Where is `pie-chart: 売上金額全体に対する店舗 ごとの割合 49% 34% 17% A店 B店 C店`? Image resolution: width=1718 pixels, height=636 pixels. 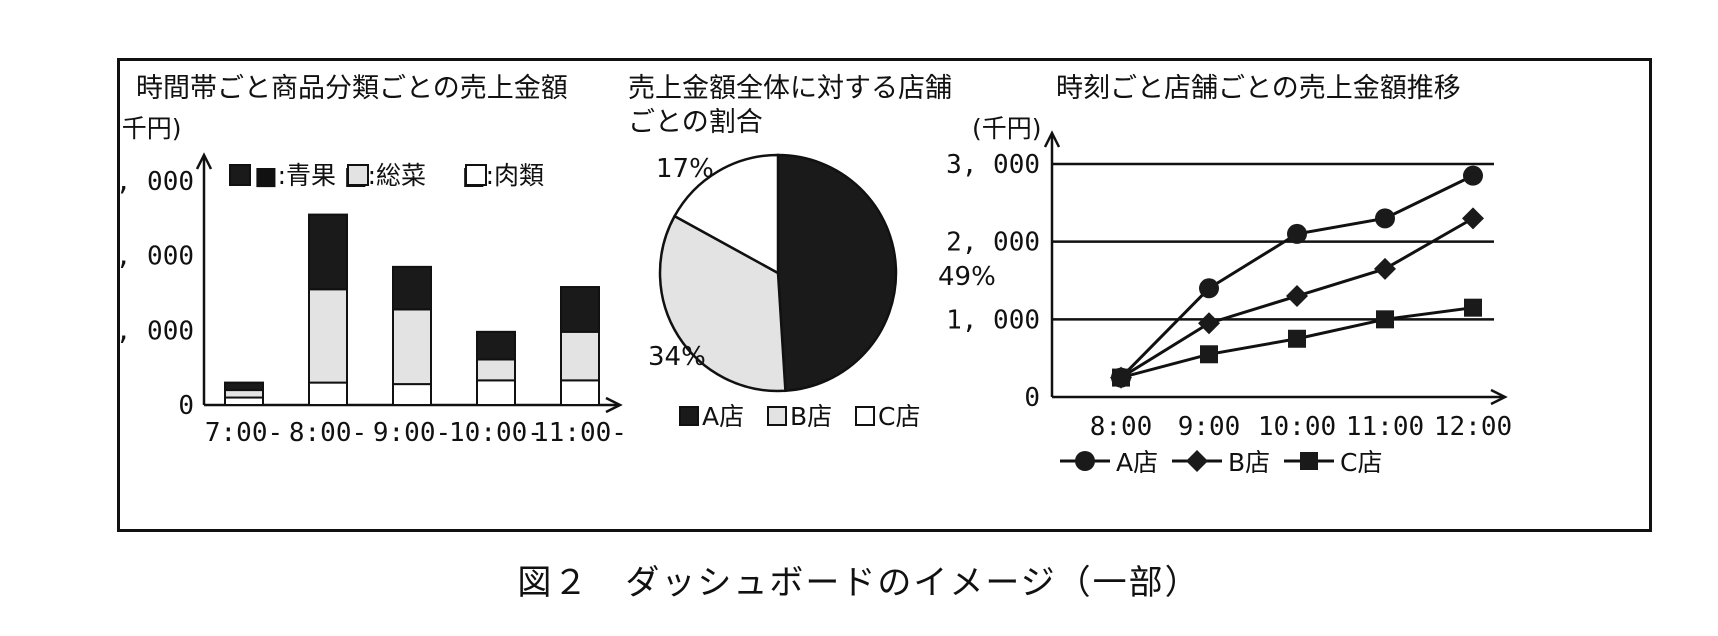
pie-chart: 売上金額全体に対する店舗 ごとの割合 49% 34% 17% A店 B店 C店 is located at coordinates (812, 252).